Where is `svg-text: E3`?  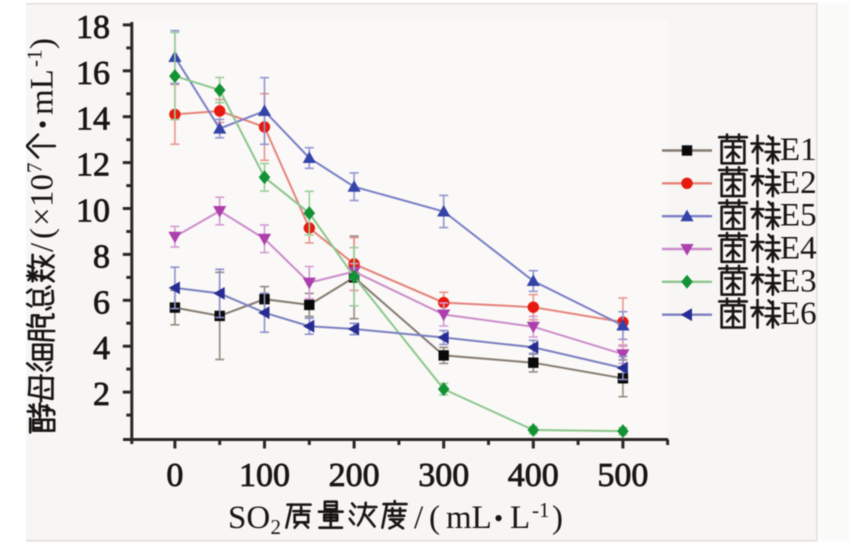
svg-text: E3 is located at coordinates (798, 281).